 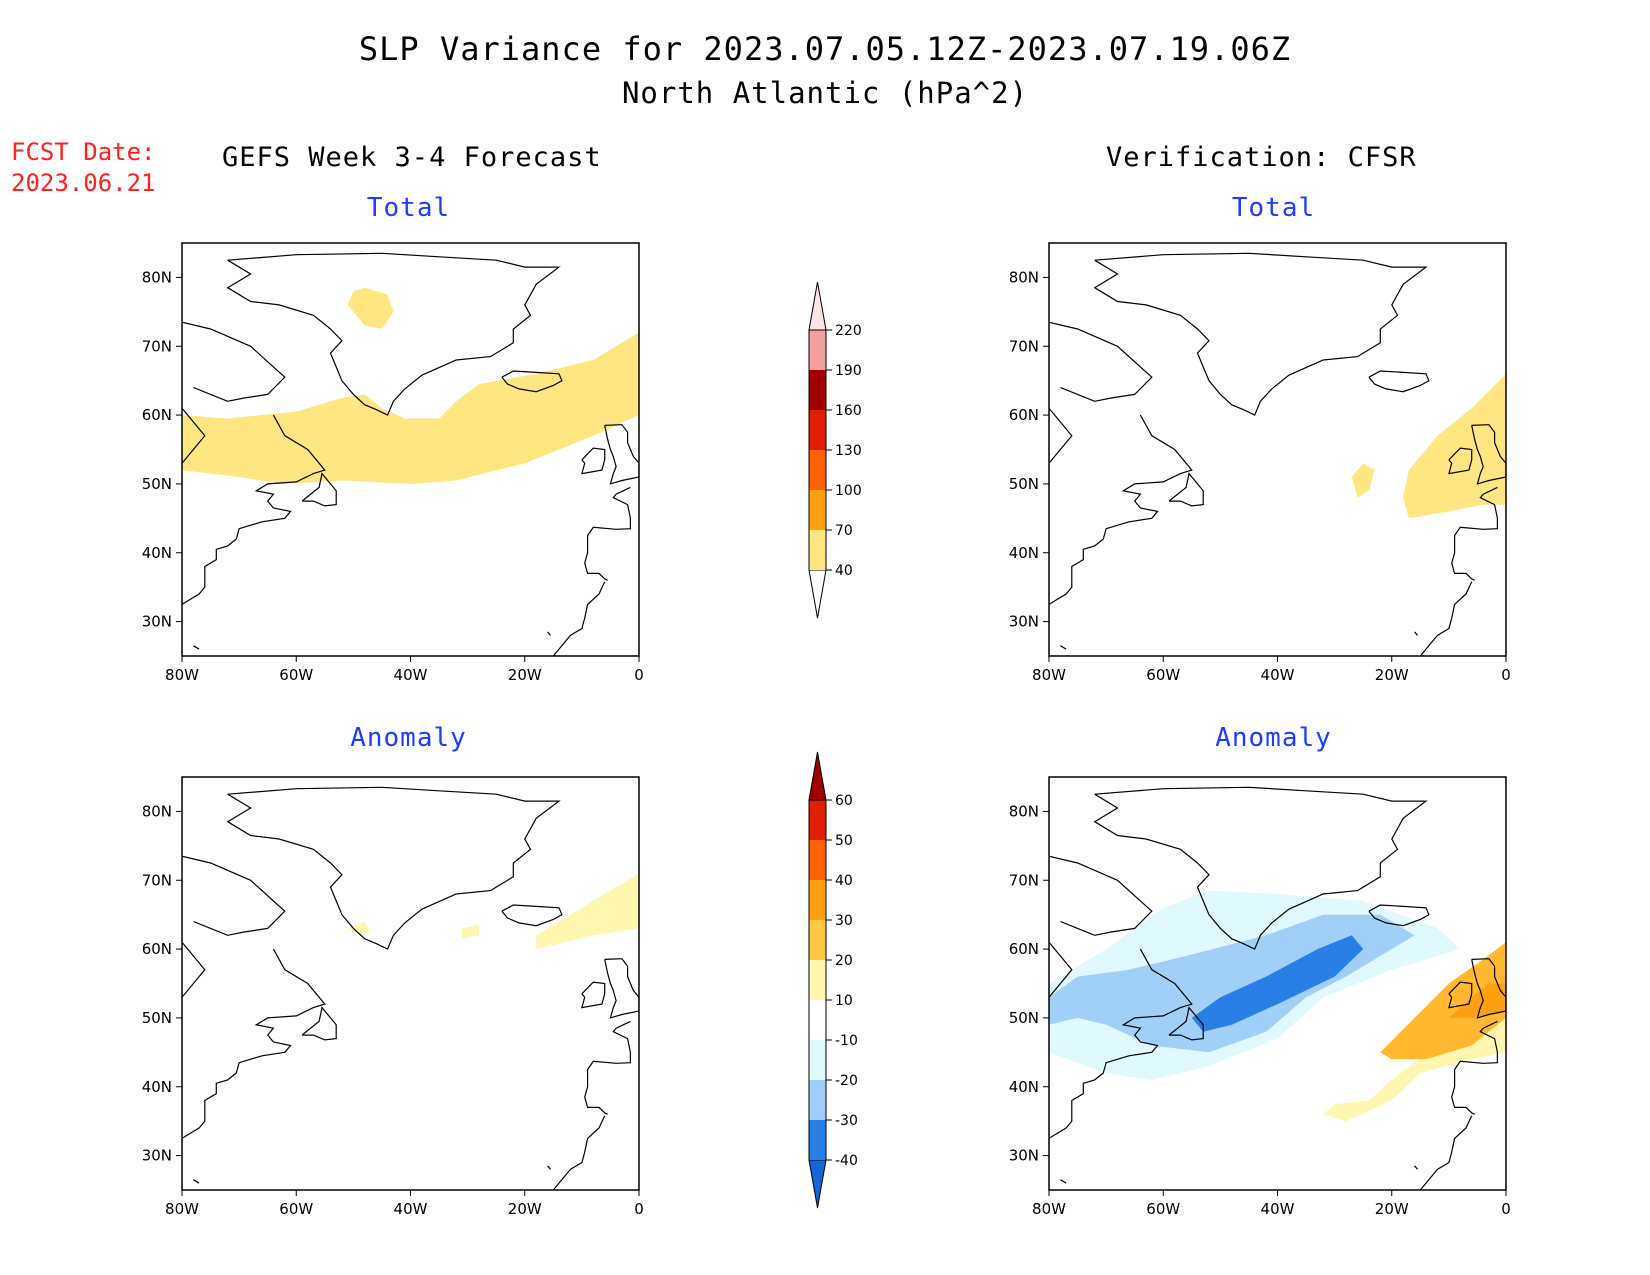 I want to click on colorbar-label: -10, so click(x=846, y=1041).